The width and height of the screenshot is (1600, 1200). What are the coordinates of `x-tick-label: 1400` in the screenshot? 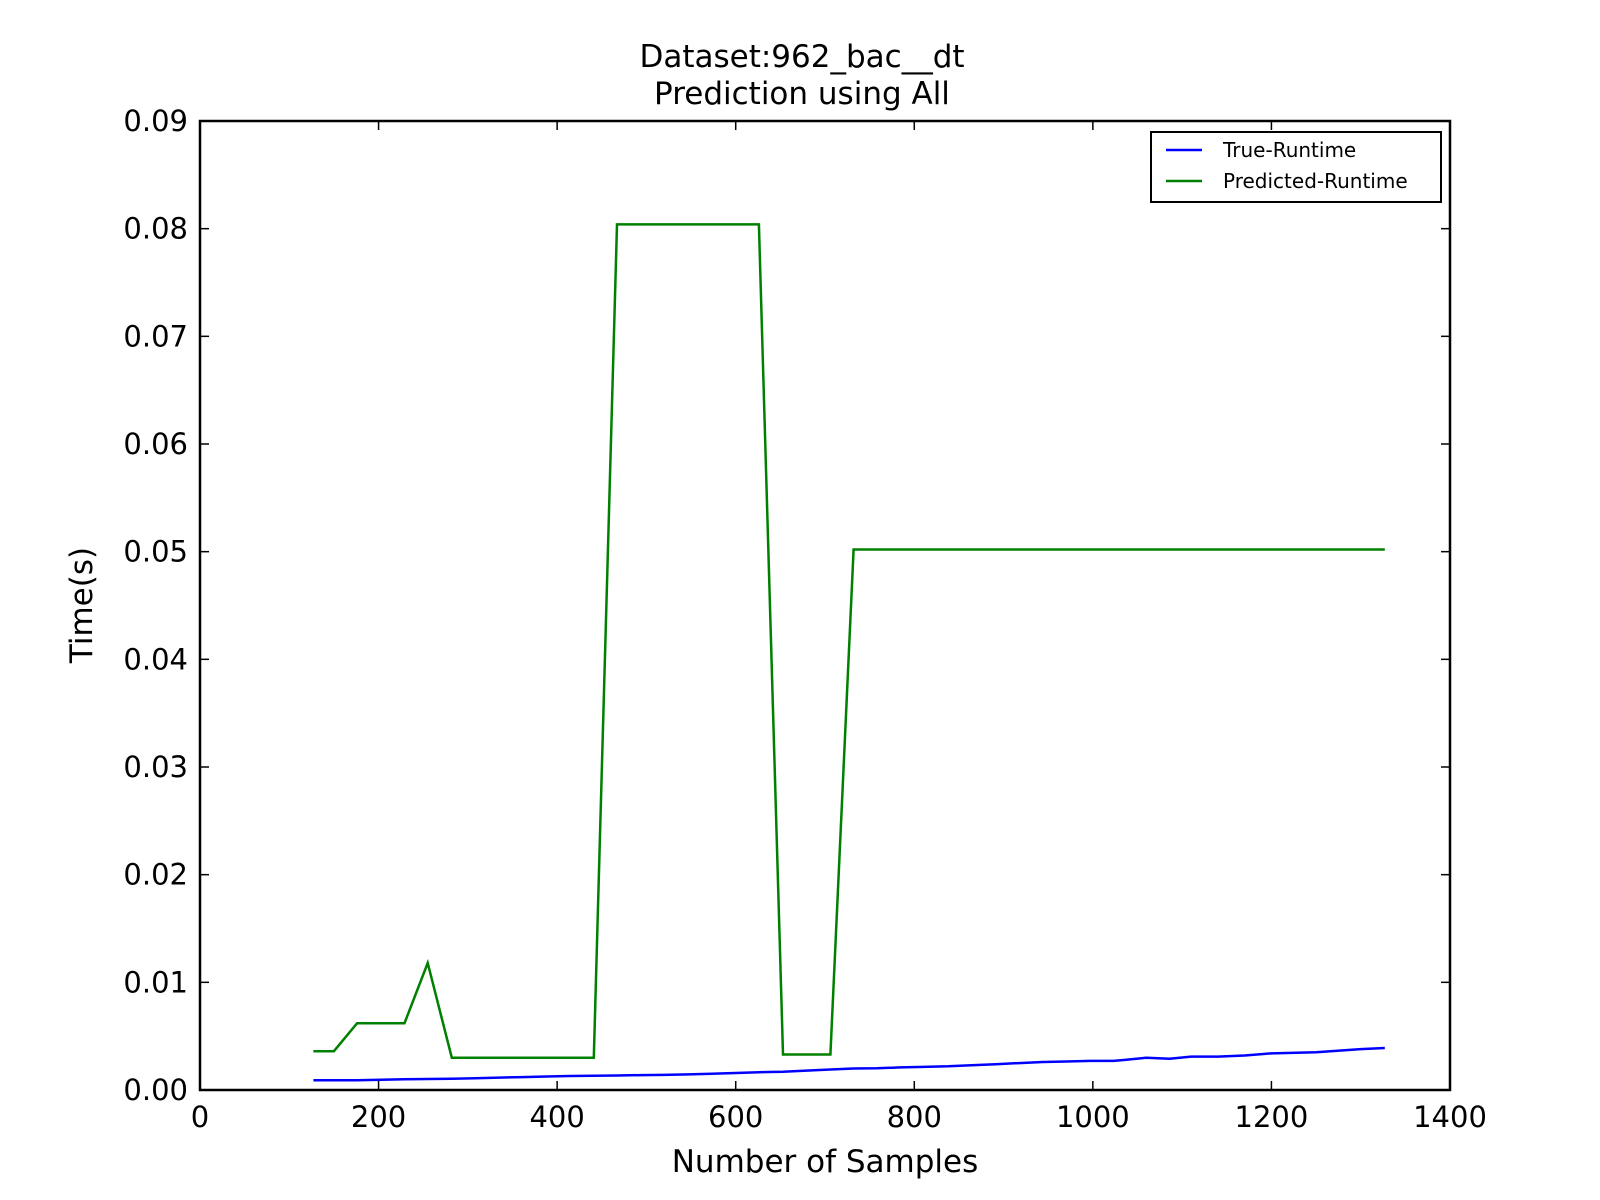 It's located at (1450, 1117).